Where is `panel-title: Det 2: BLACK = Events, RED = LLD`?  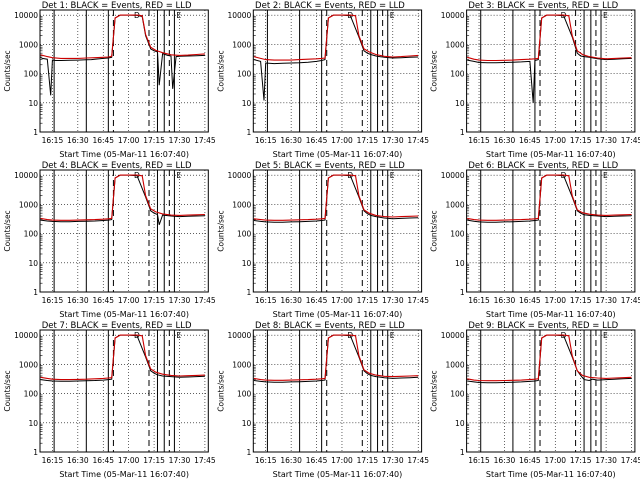
panel-title: Det 2: BLACK = Events, RED = LLD is located at coordinates (330, 6).